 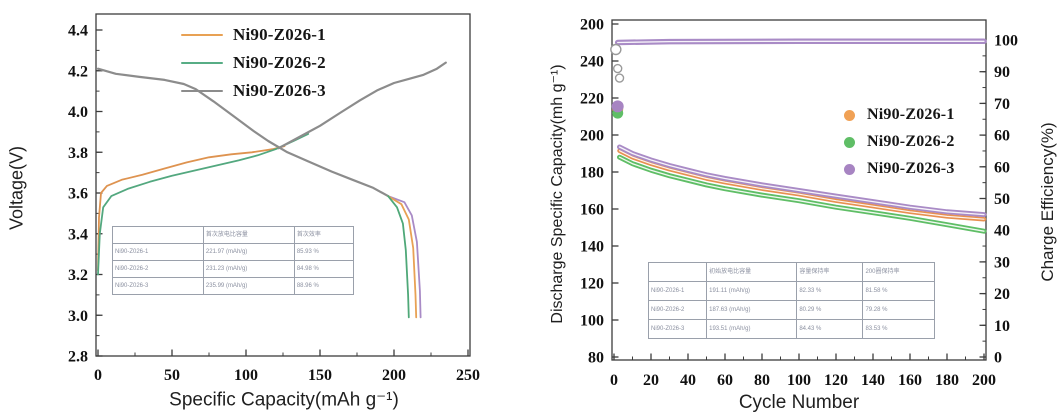 What do you see at coordinates (592, 210) in the screenshot?
I see `y-tick-label: 160` at bounding box center [592, 210].